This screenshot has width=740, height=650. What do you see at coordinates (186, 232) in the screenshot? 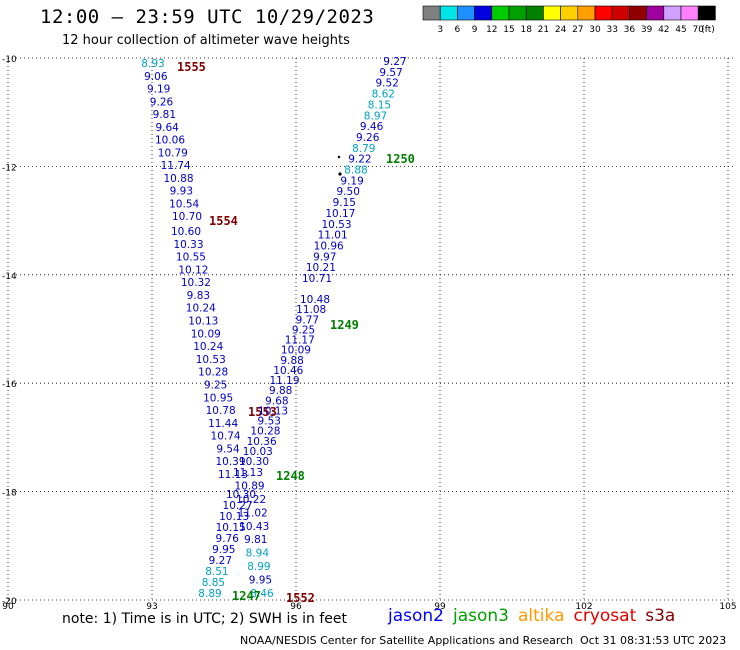
I see `swh-value: 10.60` at bounding box center [186, 232].